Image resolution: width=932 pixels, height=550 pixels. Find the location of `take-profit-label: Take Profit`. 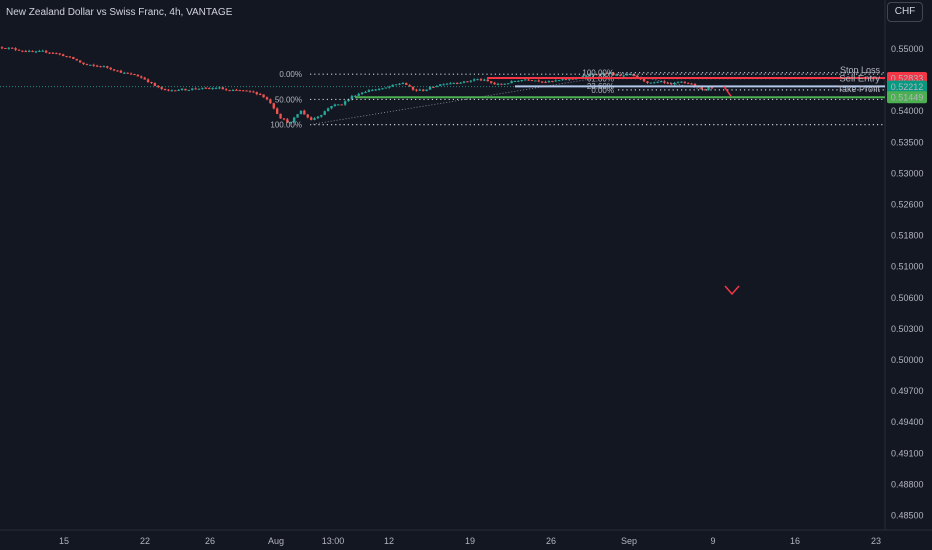

take-profit-label: Take Profit is located at coordinates (858, 89).